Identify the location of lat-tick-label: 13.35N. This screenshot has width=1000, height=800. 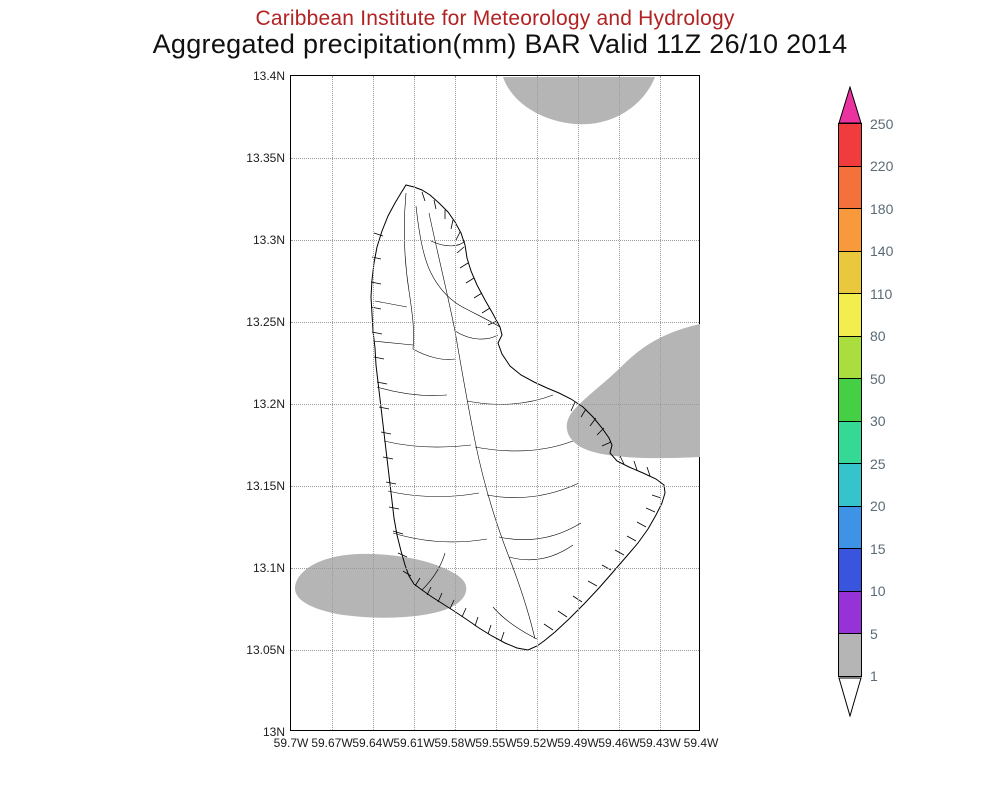
(265, 158).